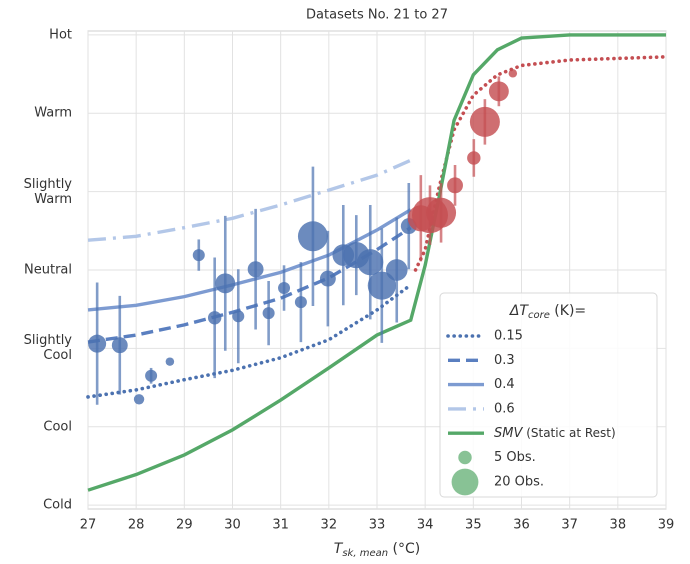  What do you see at coordinates (539, 315) in the screenshot?
I see `legend-title-sub: core` at bounding box center [539, 315].